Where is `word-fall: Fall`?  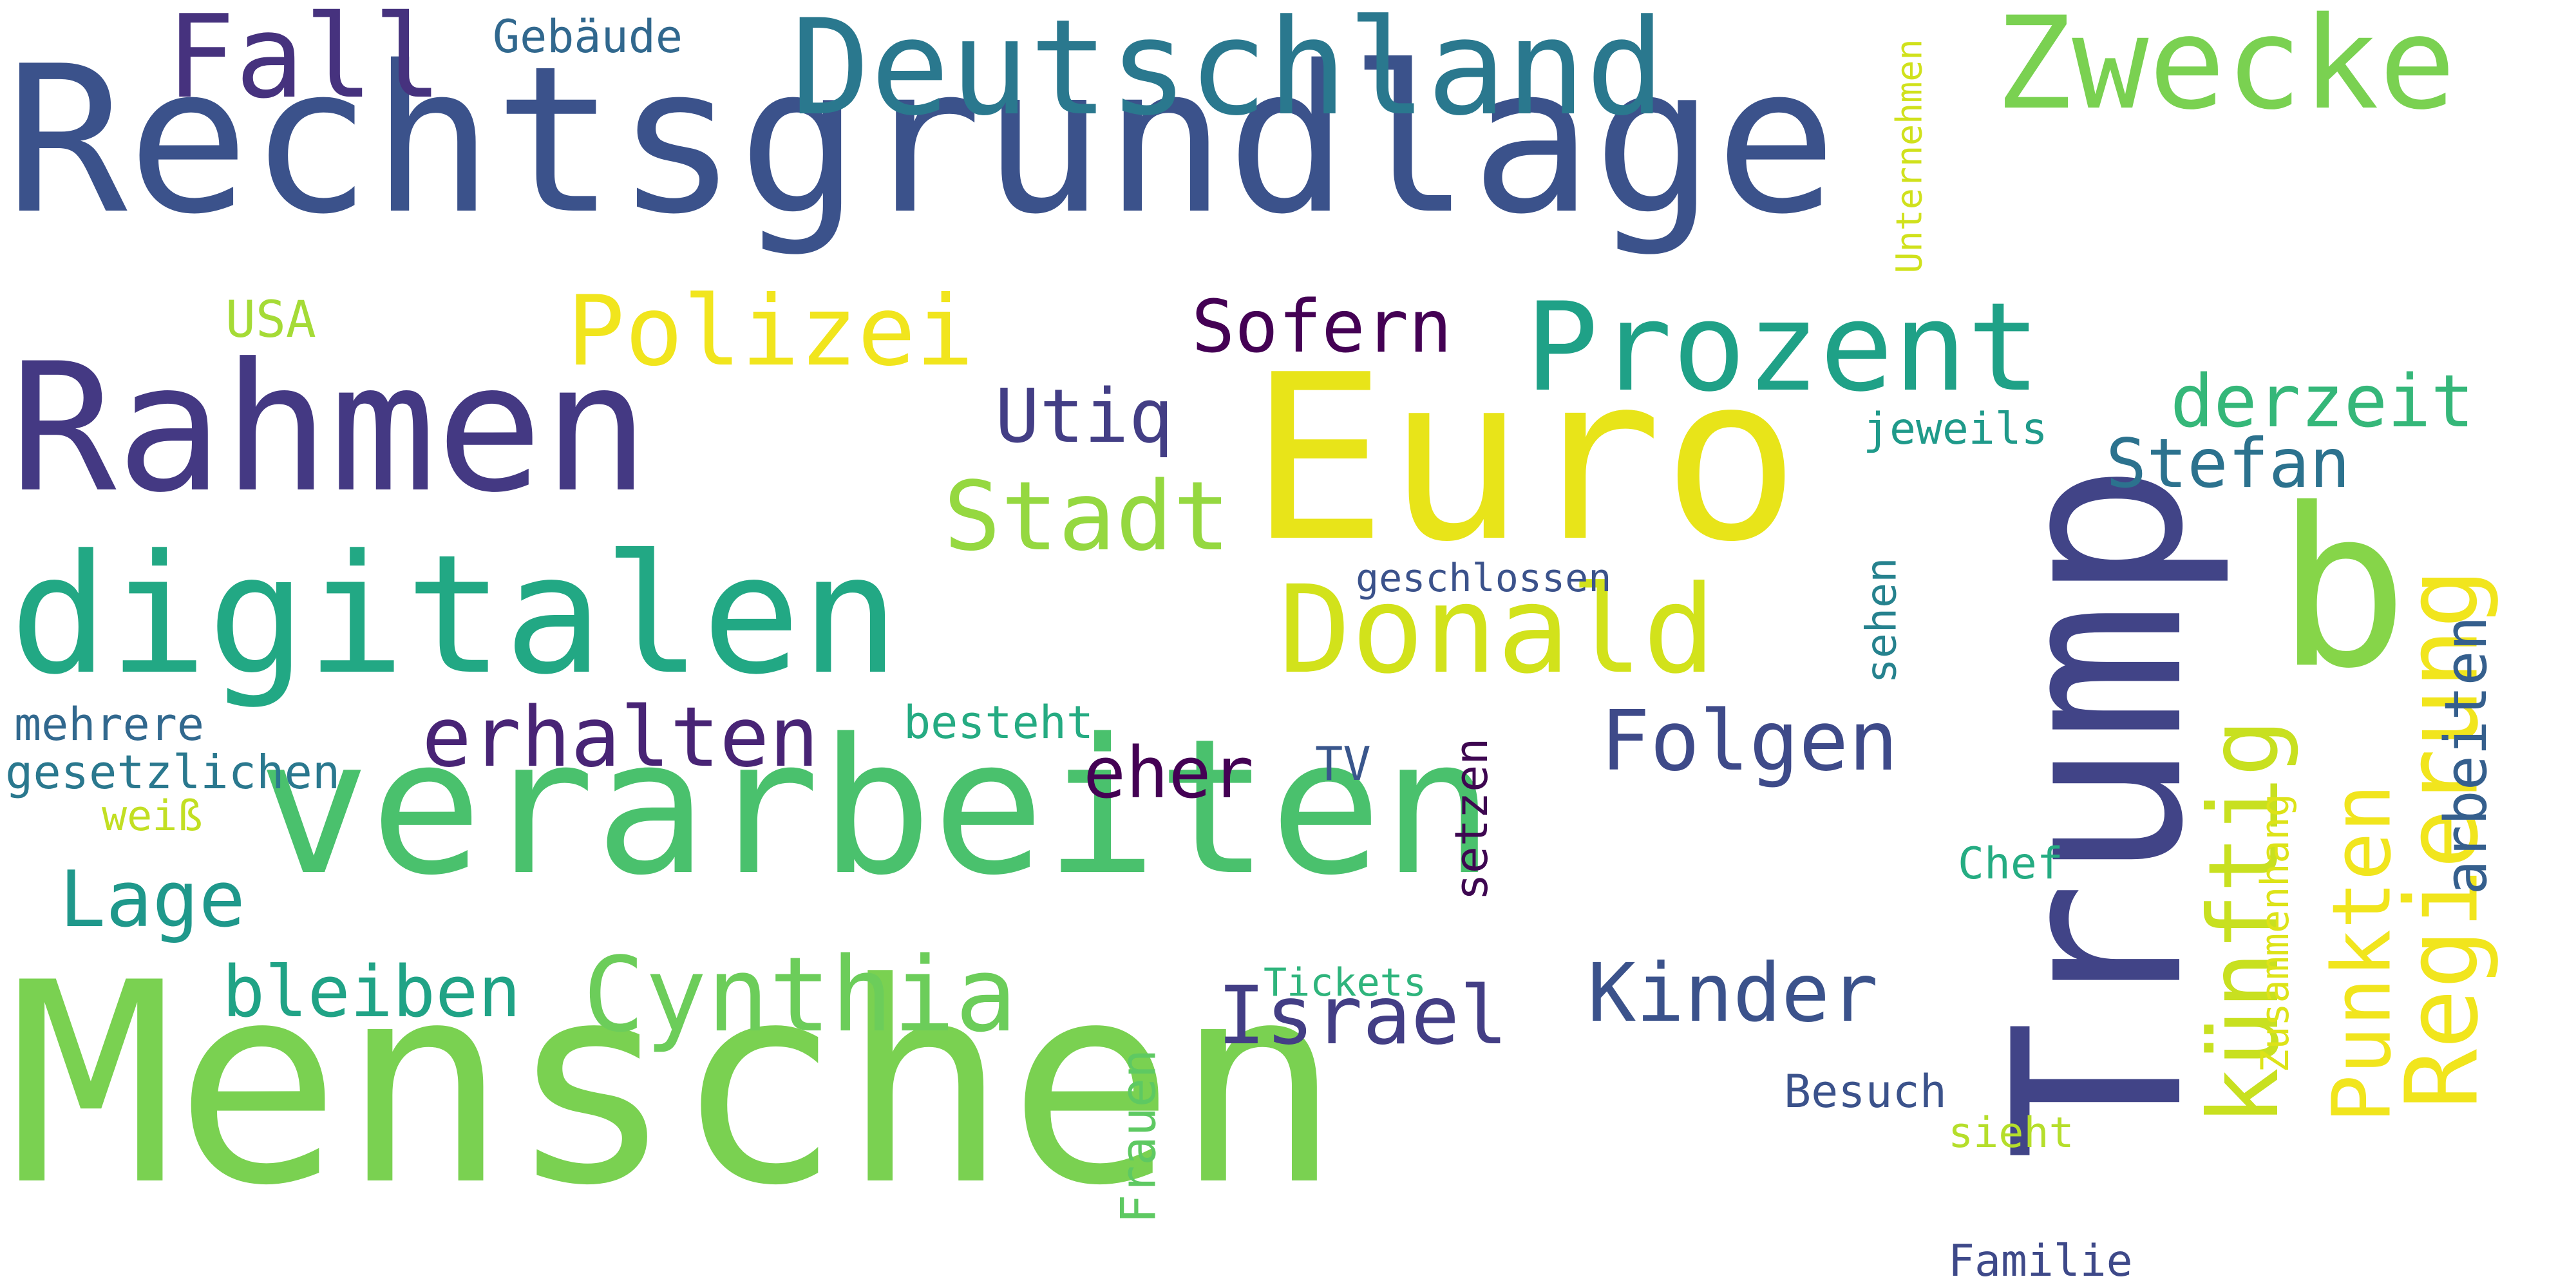
word-fall: Fall is located at coordinates (304, 62).